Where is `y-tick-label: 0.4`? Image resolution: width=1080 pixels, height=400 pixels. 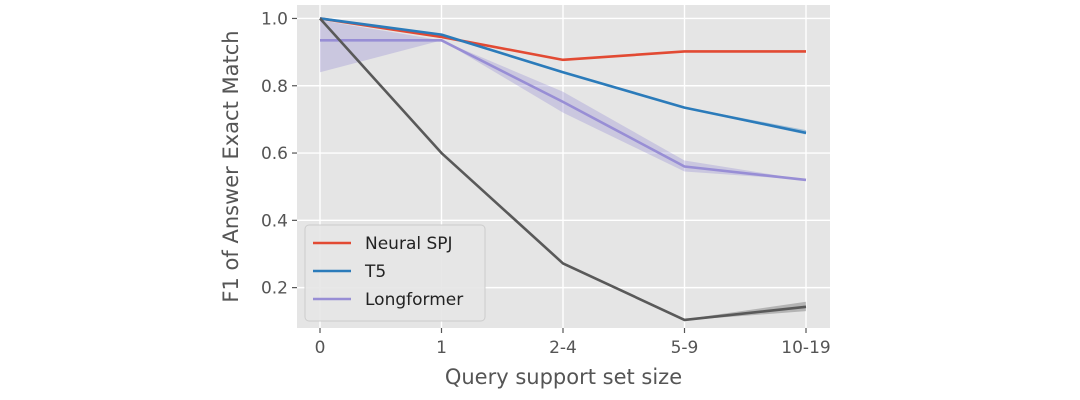
y-tick-label: 0.4 is located at coordinates (274, 221).